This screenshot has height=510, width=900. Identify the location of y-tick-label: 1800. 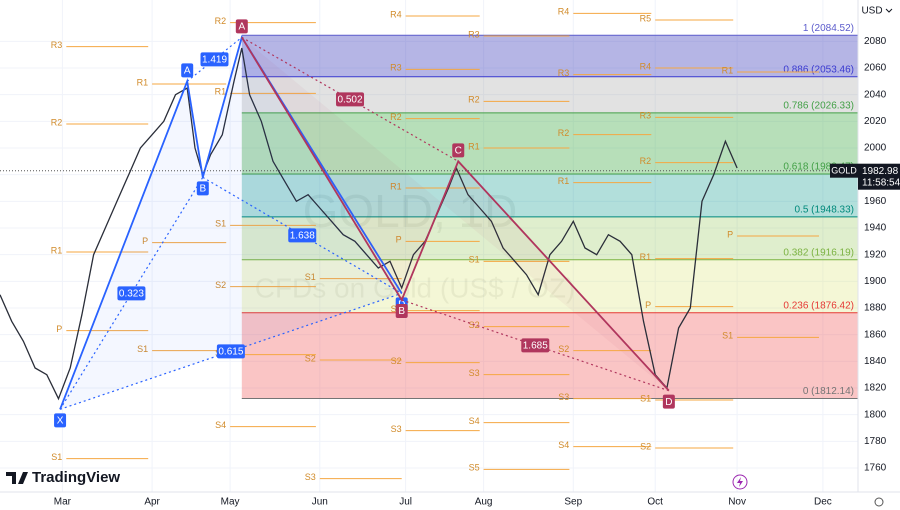
(875, 414).